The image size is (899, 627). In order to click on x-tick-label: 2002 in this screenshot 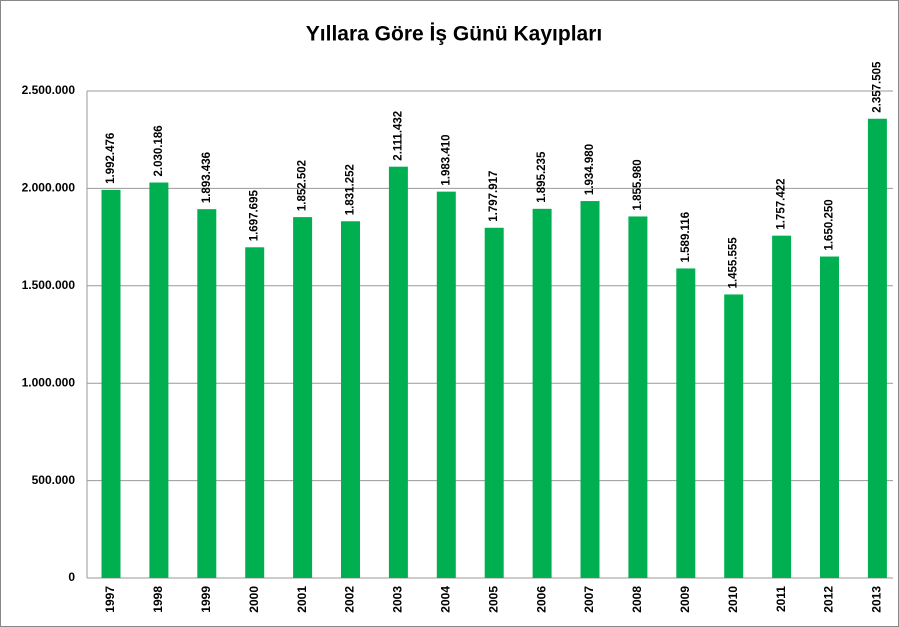, I will do `click(350, 599)`.